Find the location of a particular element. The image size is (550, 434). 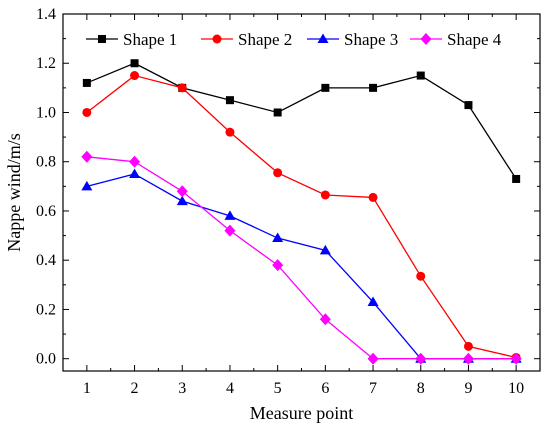

x-tick-label: 9 is located at coordinates (468, 388).